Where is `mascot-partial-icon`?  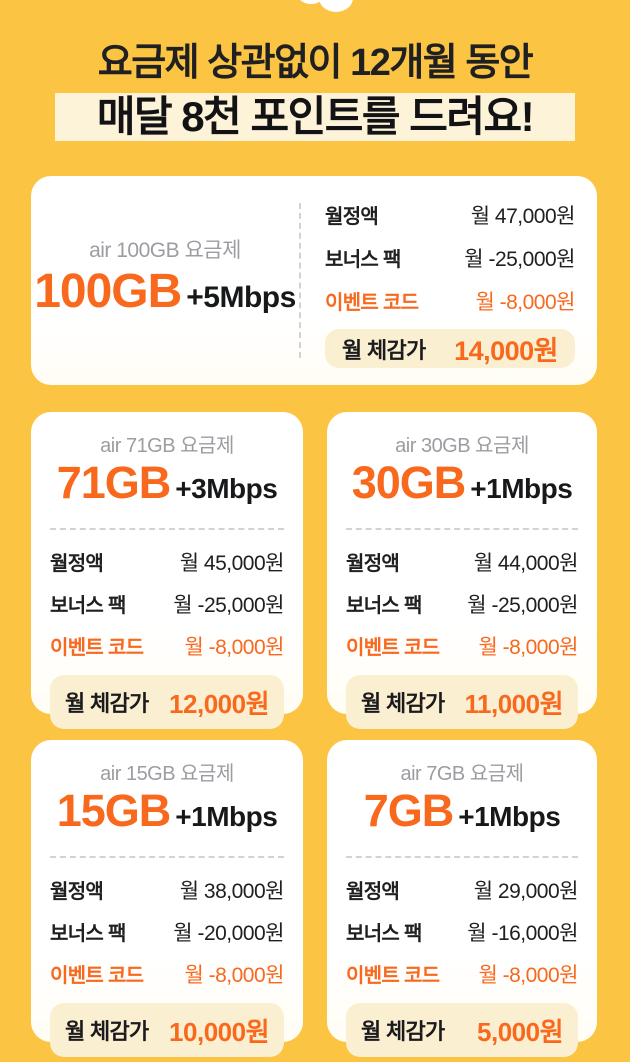 mascot-partial-icon is located at coordinates (330, 11).